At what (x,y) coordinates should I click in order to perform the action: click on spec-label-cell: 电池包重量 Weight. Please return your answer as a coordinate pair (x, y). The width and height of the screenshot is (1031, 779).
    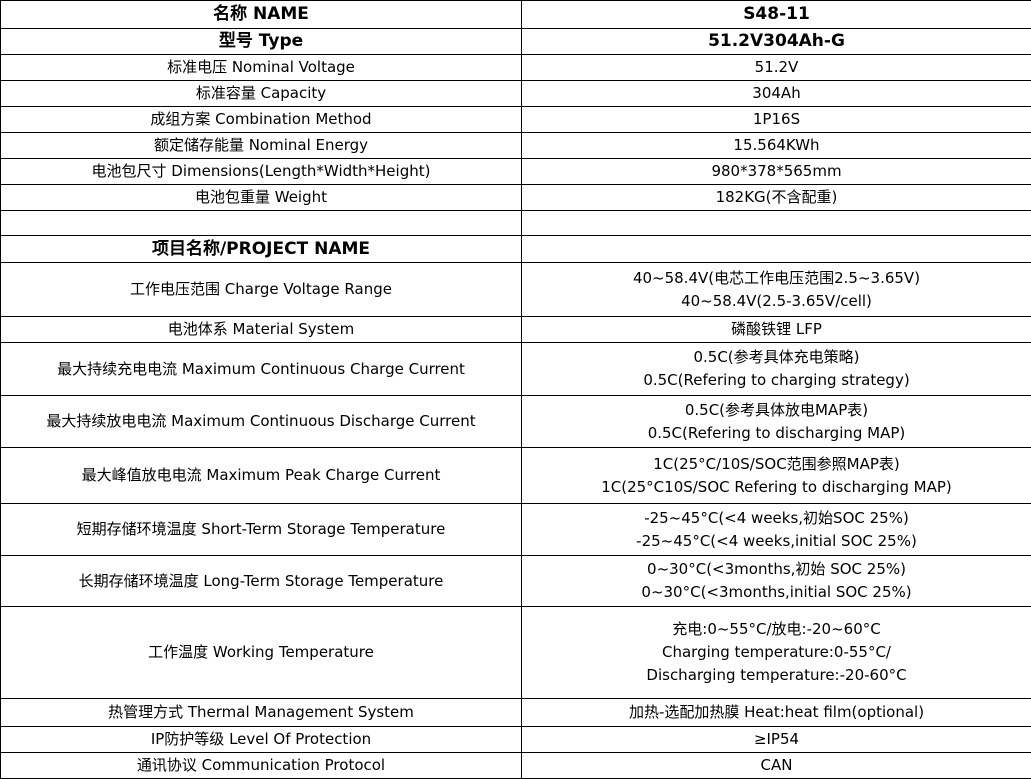
    Looking at the image, I should click on (261, 198).